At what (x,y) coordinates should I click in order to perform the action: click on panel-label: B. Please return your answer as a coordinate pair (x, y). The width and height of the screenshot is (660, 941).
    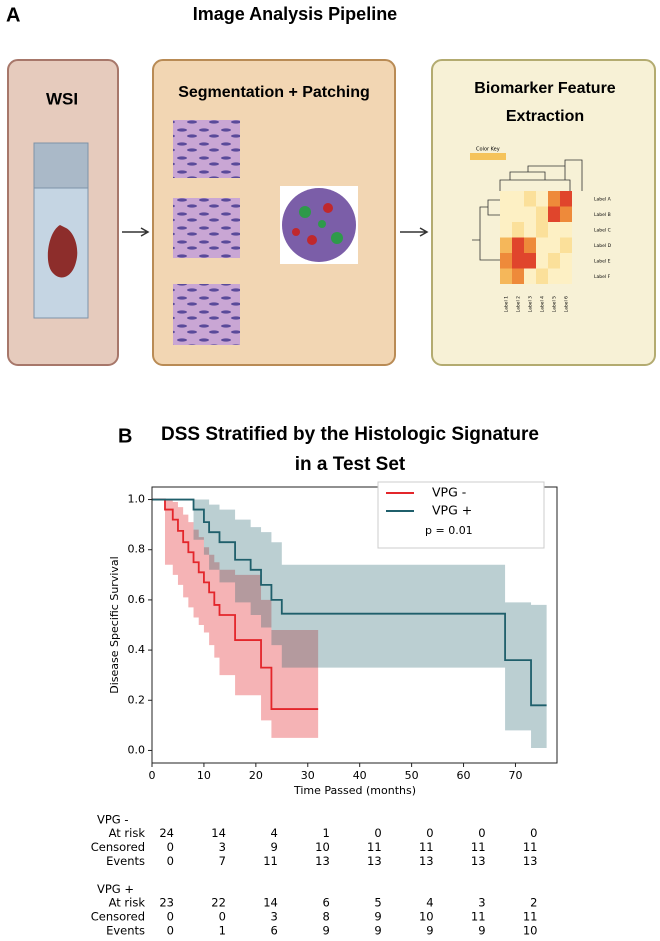
    Looking at the image, I should click on (125, 436).